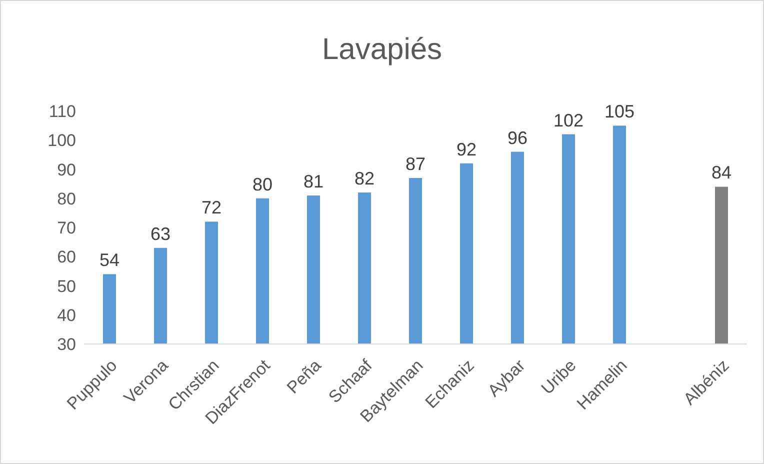  What do you see at coordinates (313, 181) in the screenshot?
I see `data-label: 81` at bounding box center [313, 181].